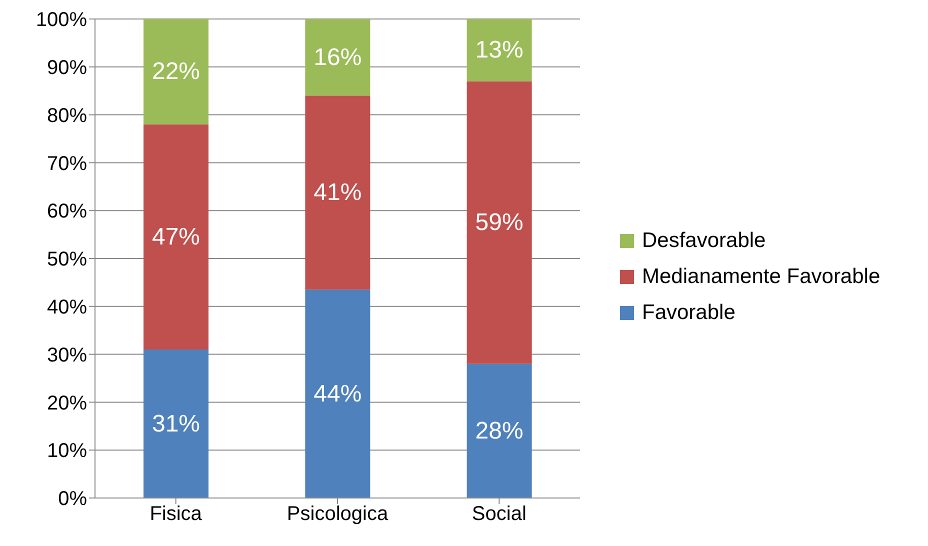 The width and height of the screenshot is (928, 546). What do you see at coordinates (67, 163) in the screenshot?
I see `y-tick-label: 70%` at bounding box center [67, 163].